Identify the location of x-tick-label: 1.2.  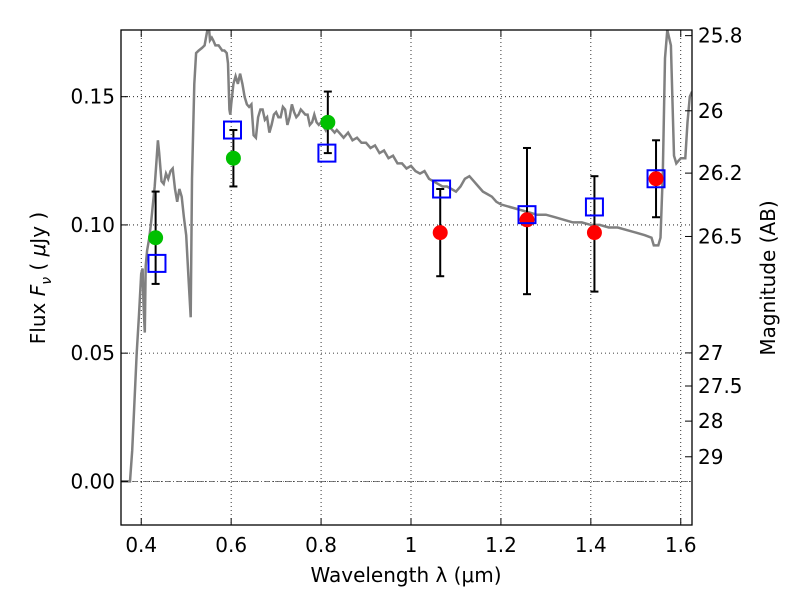
(501, 545).